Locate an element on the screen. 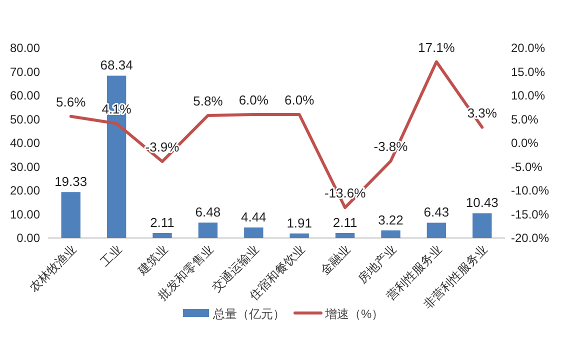 The image size is (562, 337). y2-tick-label: -20.0% is located at coordinates (530, 238).